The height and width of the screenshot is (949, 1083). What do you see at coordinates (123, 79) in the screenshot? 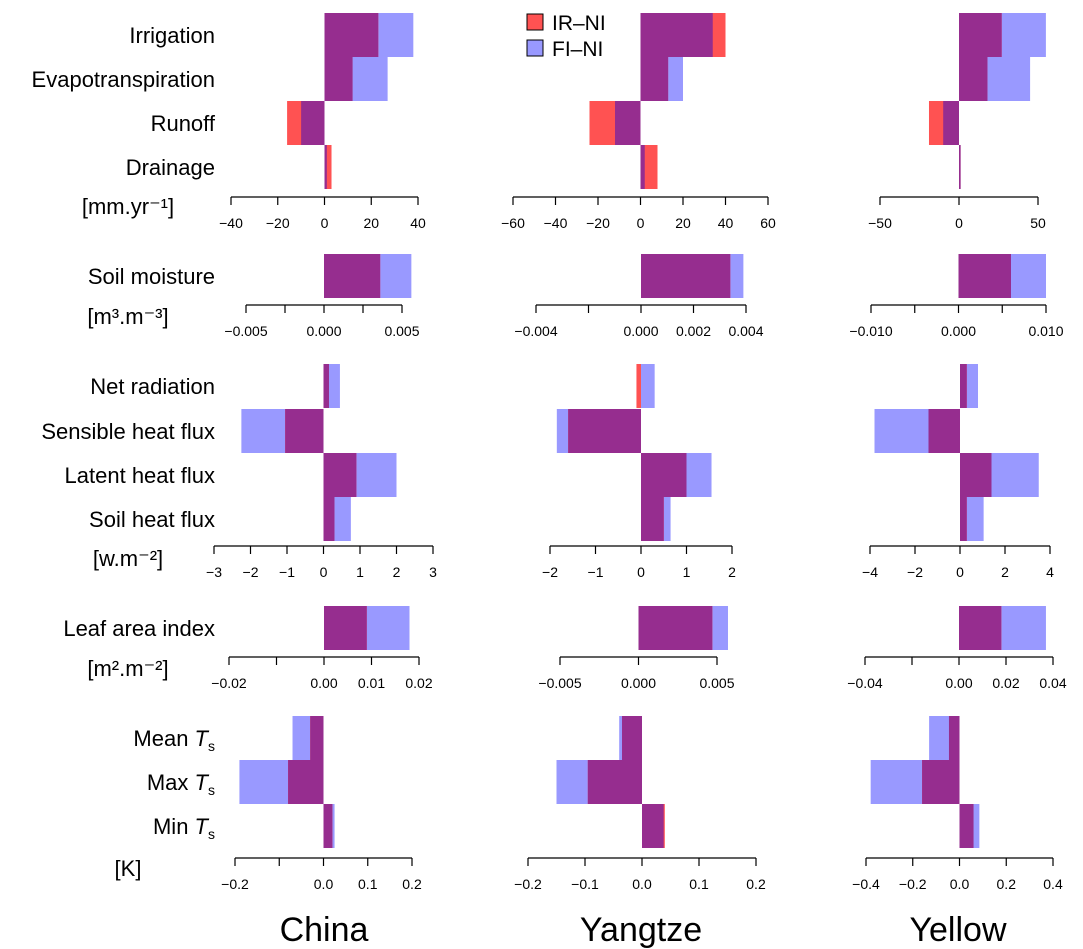
I see `category-label: Evapotranspiration` at bounding box center [123, 79].